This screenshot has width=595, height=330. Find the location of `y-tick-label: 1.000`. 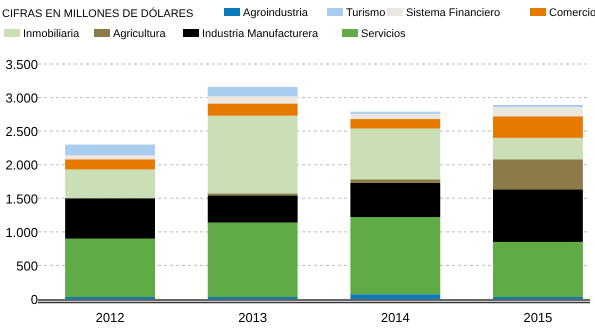

y-tick-label: 1.000 is located at coordinates (21, 232).